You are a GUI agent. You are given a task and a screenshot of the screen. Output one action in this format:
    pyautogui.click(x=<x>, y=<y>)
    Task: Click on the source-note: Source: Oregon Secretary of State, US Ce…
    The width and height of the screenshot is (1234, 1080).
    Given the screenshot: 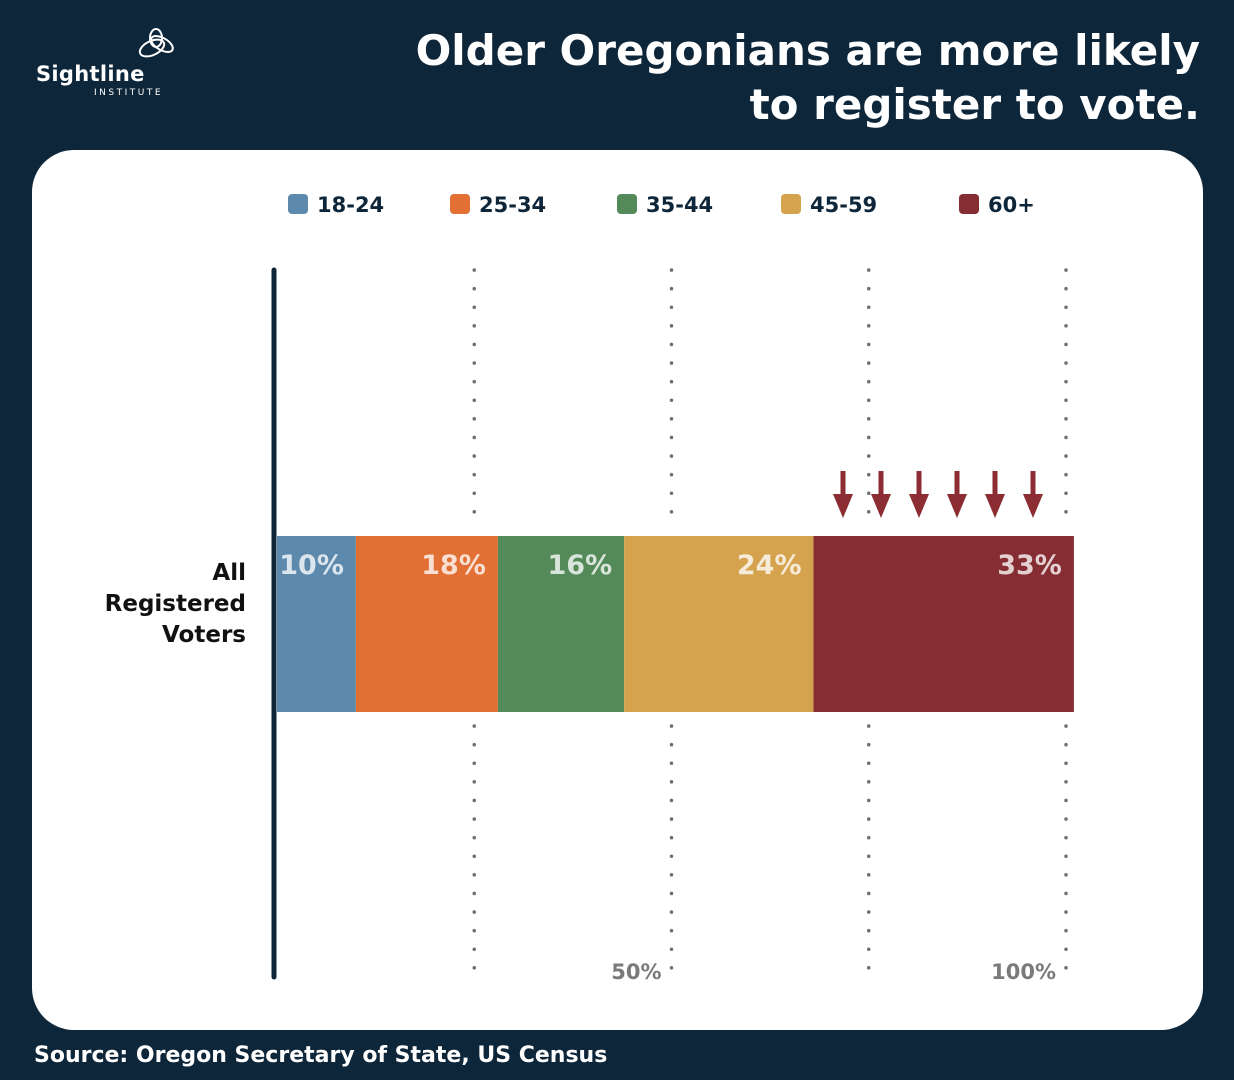 What is the action you would take?
    pyautogui.click(x=321, y=1055)
    